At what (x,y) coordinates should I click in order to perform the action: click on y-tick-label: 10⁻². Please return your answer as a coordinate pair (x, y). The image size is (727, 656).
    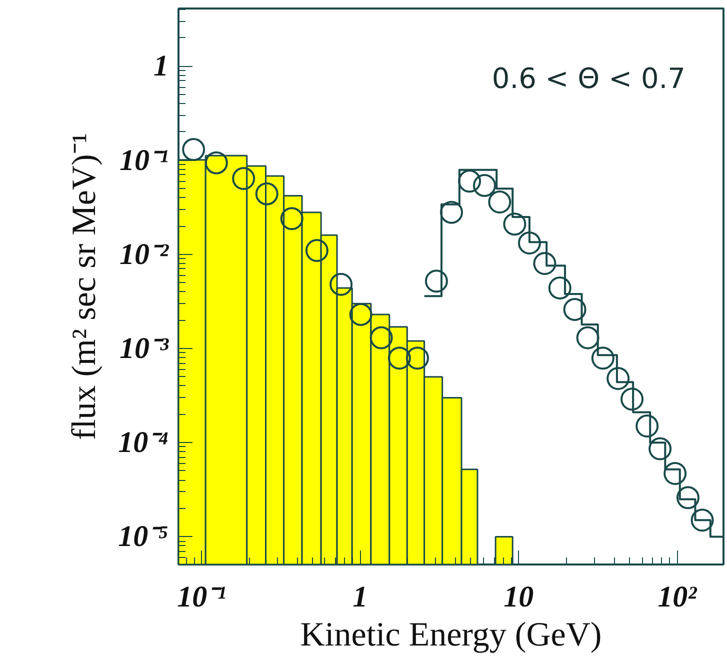
    Looking at the image, I should click on (145, 254).